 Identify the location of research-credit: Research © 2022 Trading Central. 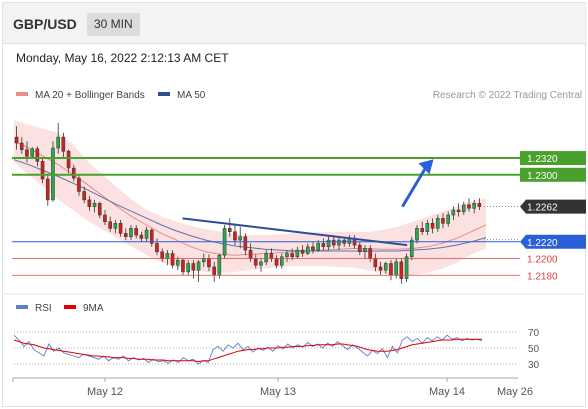
(507, 95).